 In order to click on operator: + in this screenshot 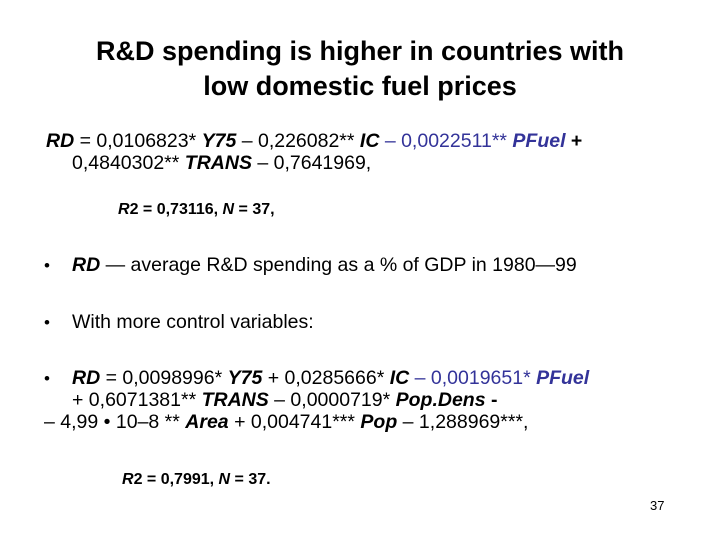, I will do `click(574, 141)`.